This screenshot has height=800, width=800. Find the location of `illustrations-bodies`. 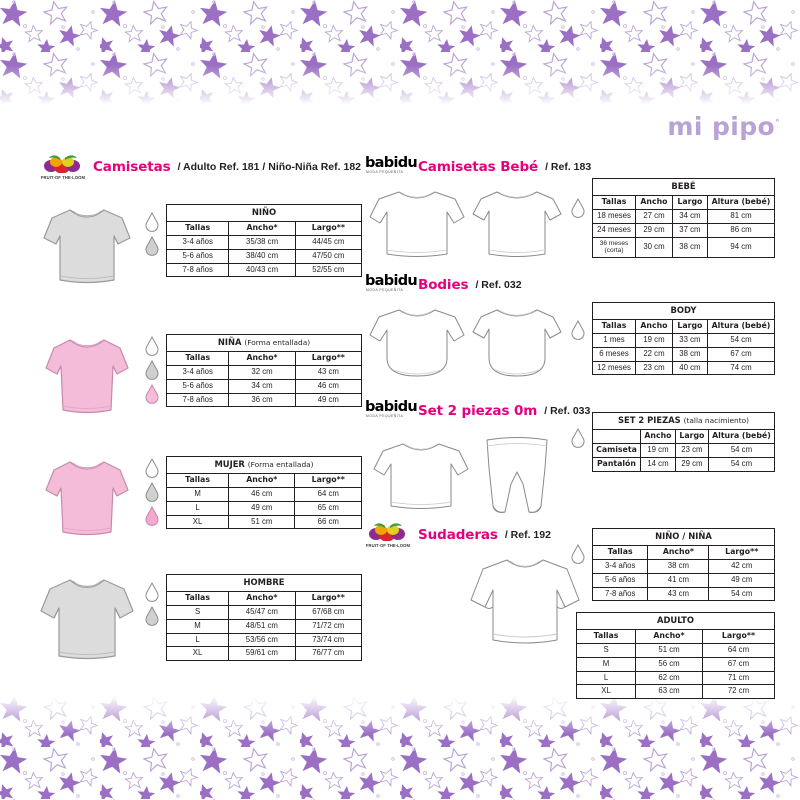

illustrations-bodies is located at coordinates (465, 345).